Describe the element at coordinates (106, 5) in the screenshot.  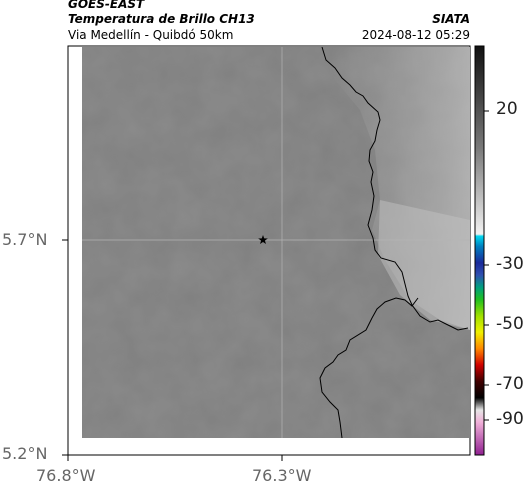
I see `satellite-title: GOES-EAST` at that location.